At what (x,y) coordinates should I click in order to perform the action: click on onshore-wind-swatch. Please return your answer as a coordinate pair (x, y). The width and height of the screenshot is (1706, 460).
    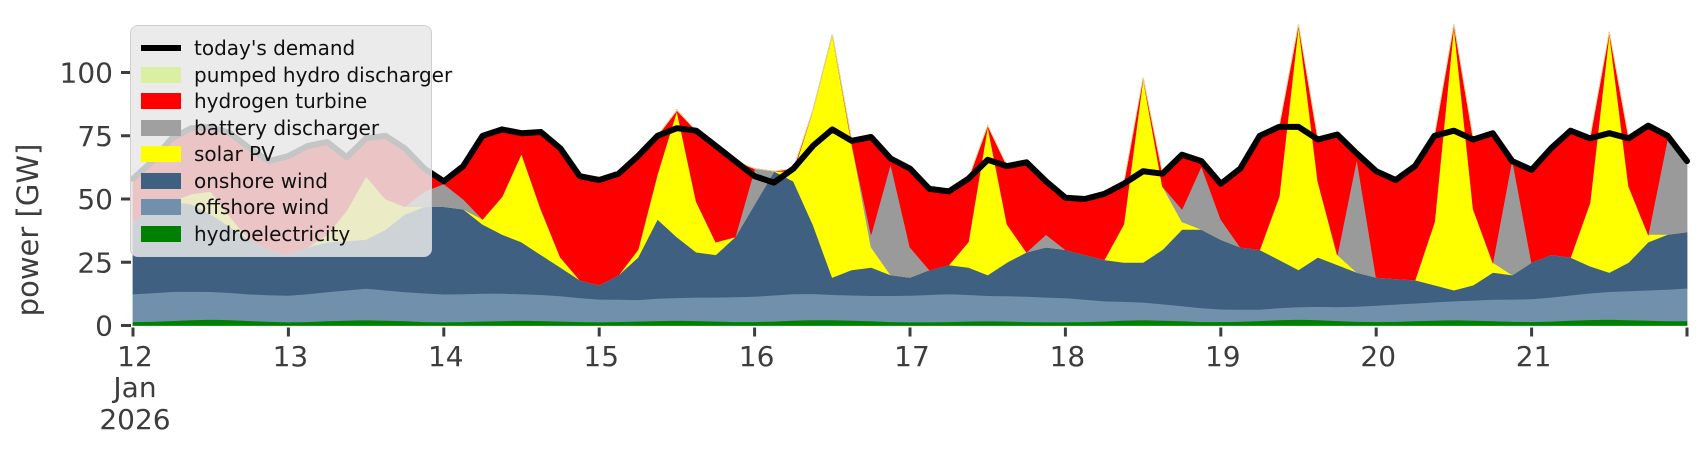
    Looking at the image, I should click on (161, 180).